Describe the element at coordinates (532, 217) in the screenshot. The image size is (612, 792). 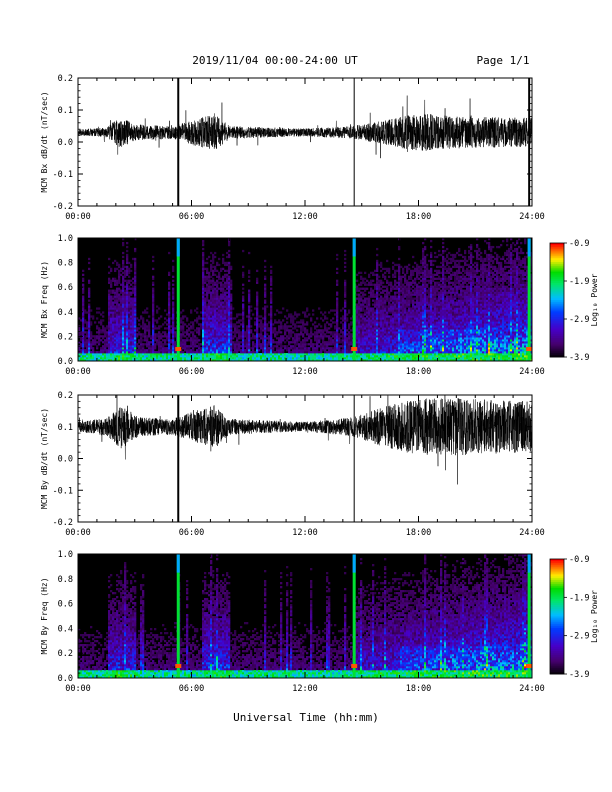
I see `x-tick-label: 24:00` at that location.